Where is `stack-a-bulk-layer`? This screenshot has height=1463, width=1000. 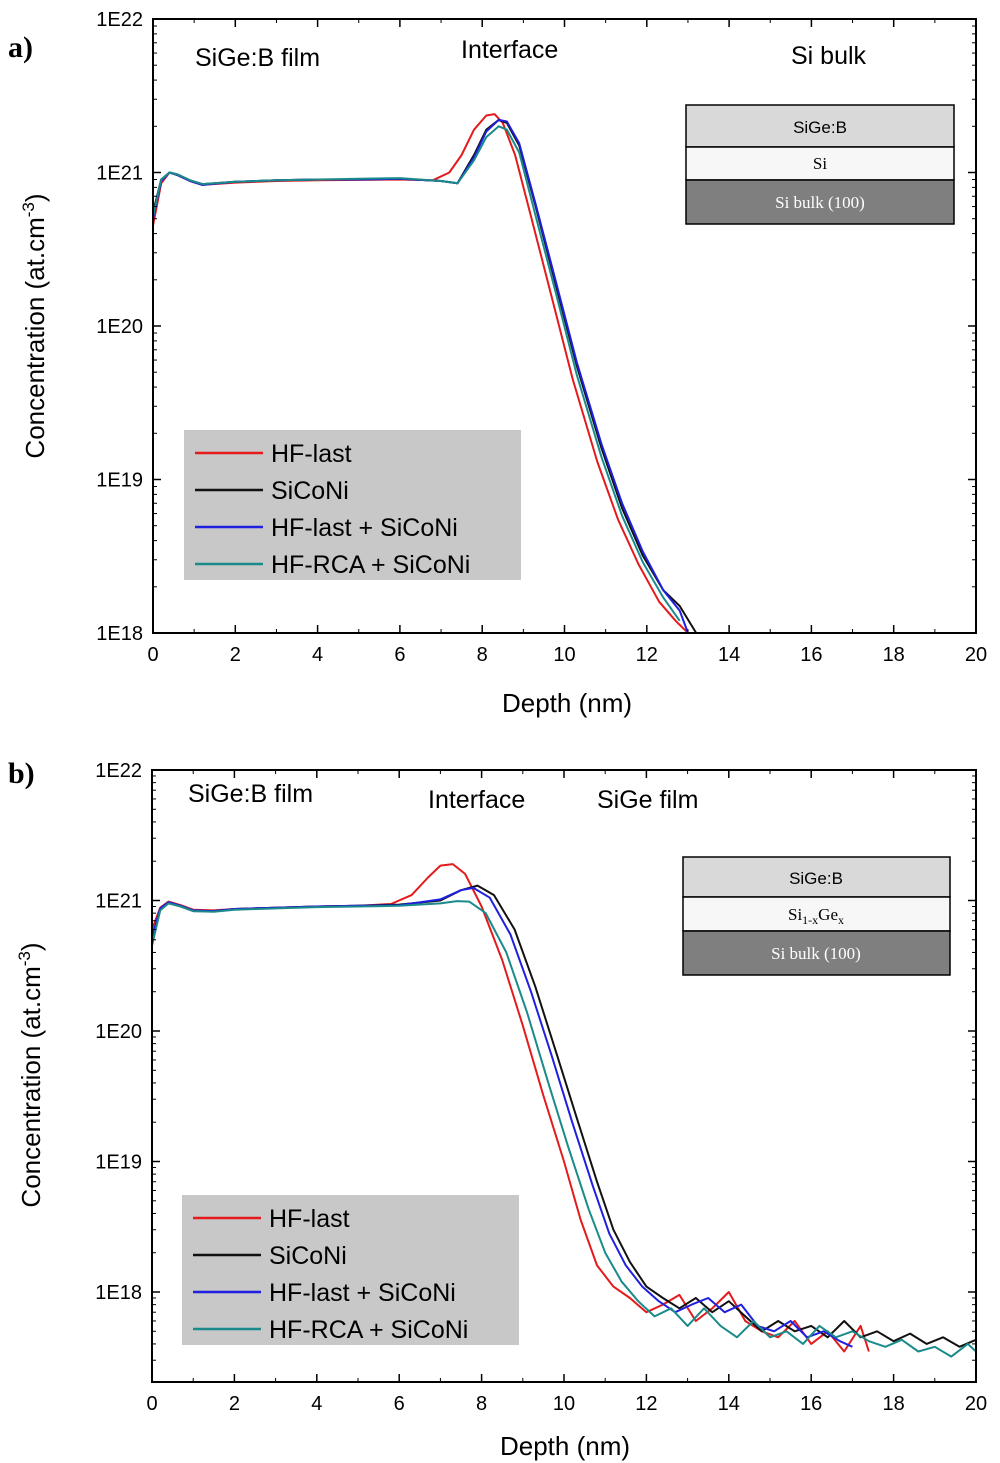 stack-a-bulk-layer is located at coordinates (820, 202).